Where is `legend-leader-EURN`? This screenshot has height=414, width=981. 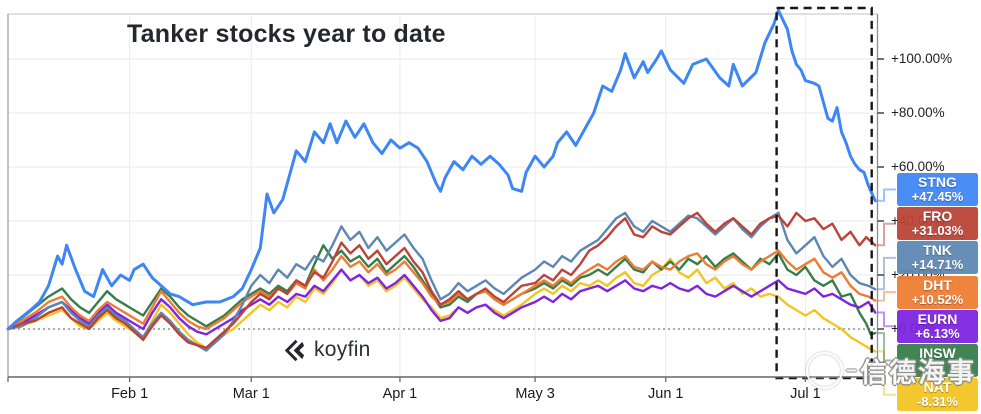
legend-leader-EURN is located at coordinates (886, 319).